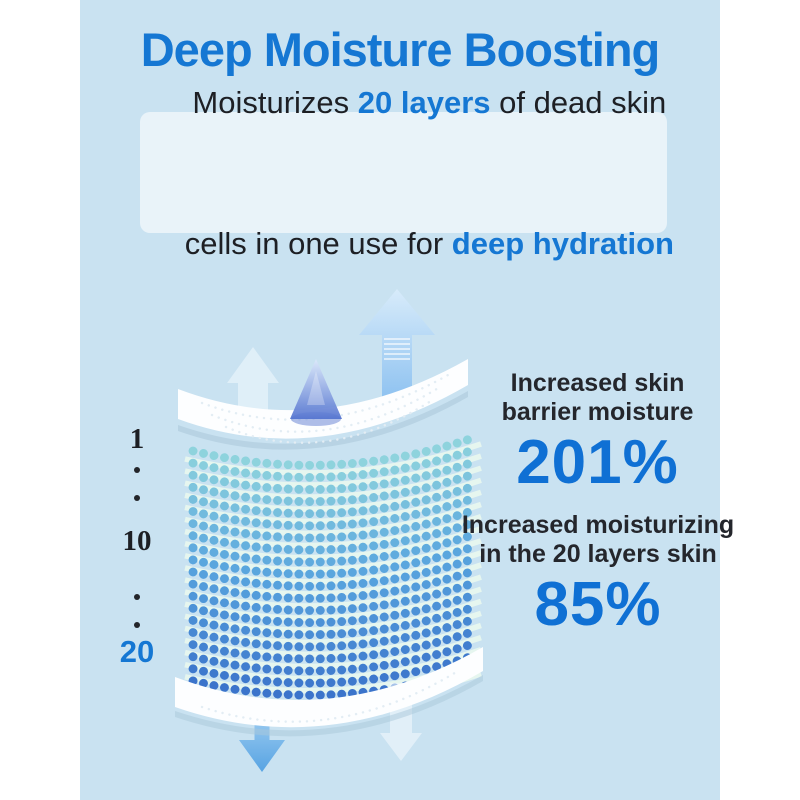  I want to click on cone-highlight, so click(316, 388).